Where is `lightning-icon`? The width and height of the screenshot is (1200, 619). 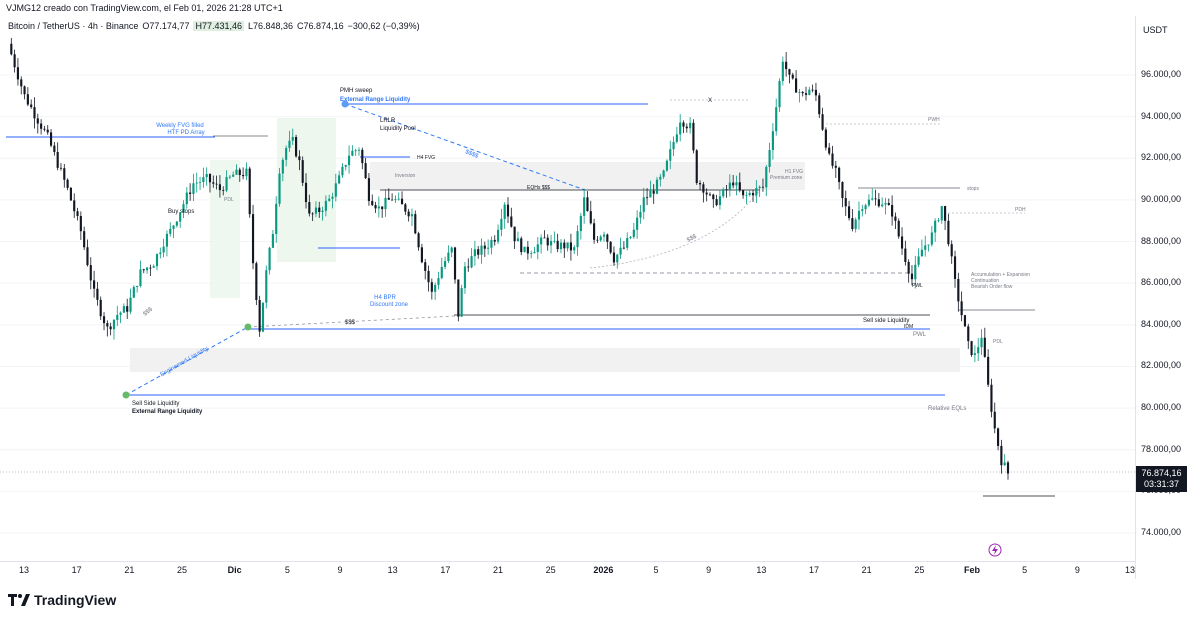 lightning-icon is located at coordinates (995, 550).